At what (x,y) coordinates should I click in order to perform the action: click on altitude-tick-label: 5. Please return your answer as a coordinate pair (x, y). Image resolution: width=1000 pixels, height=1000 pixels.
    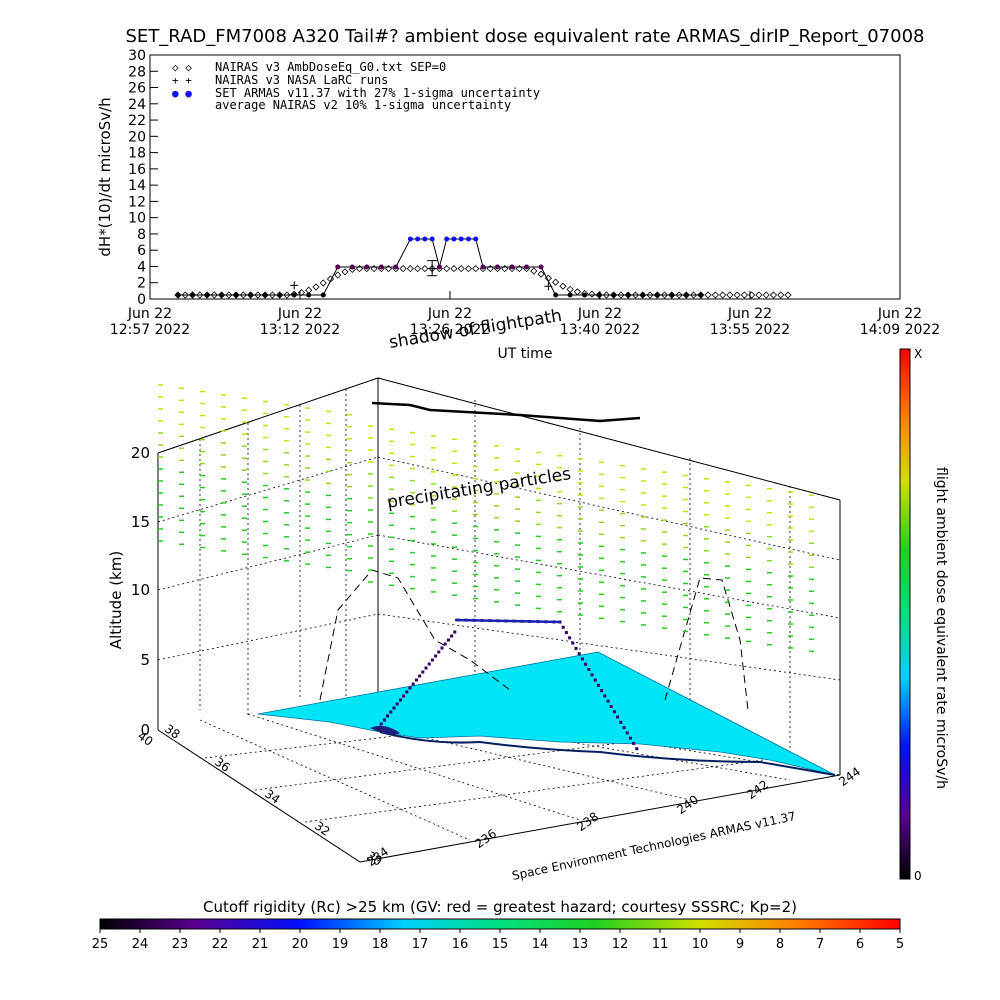
    Looking at the image, I should click on (145, 660).